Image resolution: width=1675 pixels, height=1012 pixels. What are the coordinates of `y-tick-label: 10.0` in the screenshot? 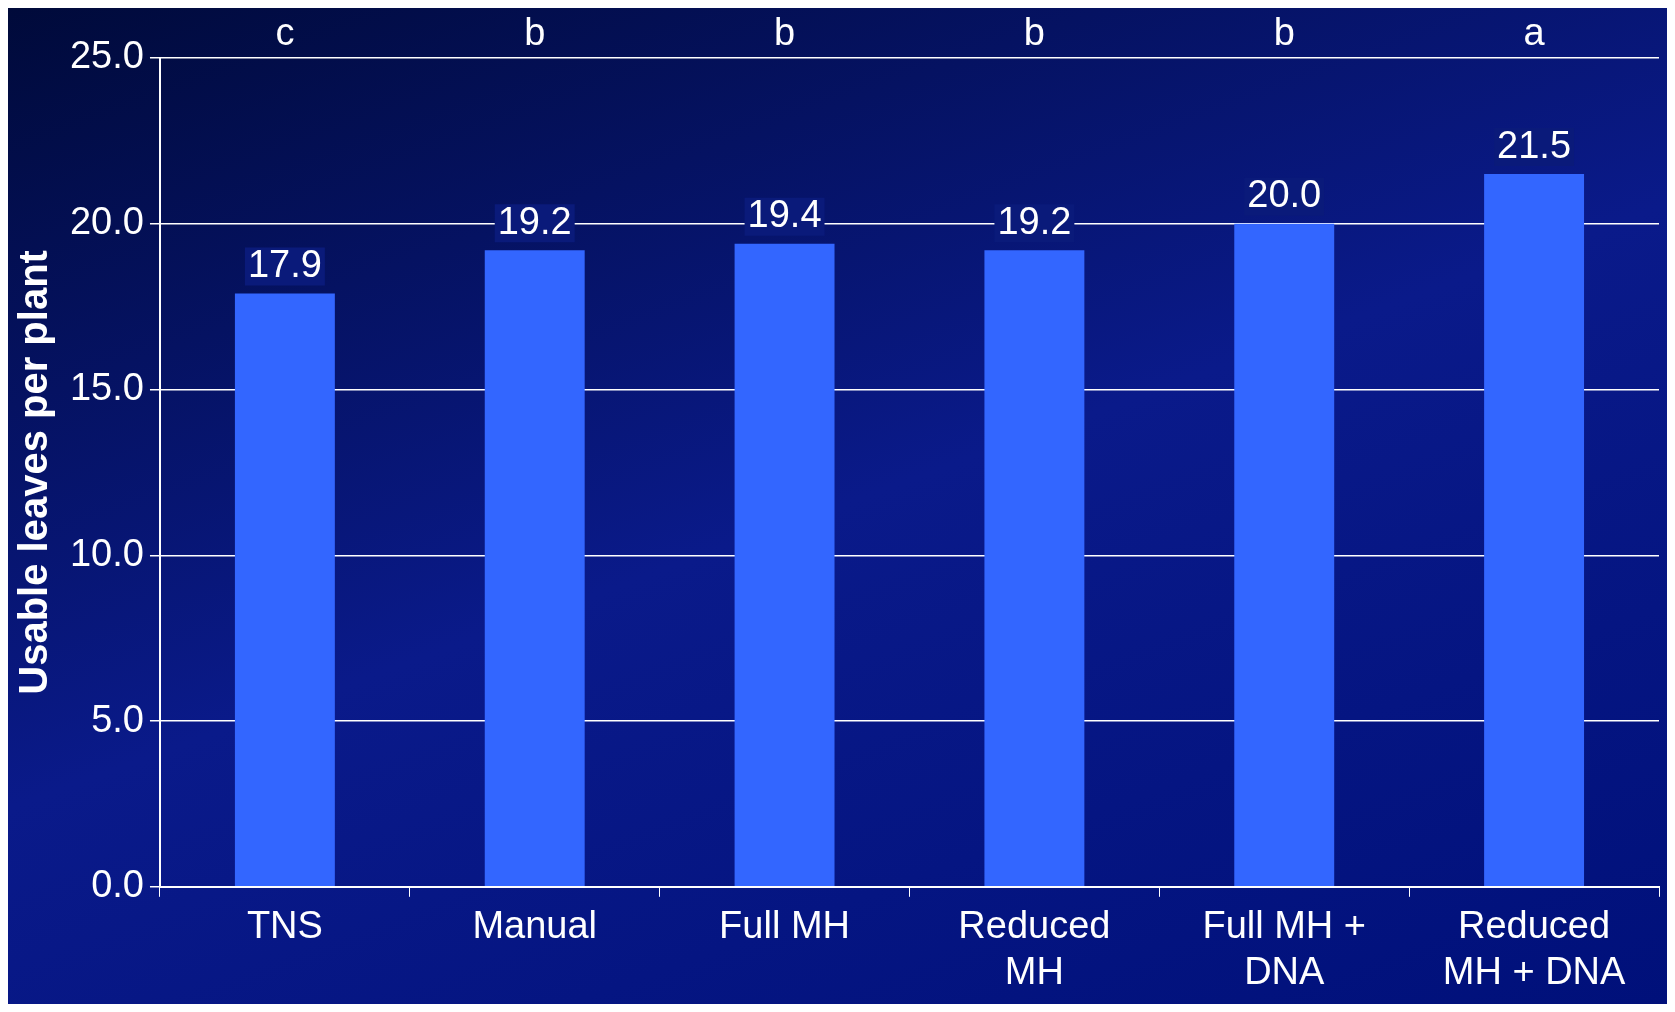 It's located at (106, 552).